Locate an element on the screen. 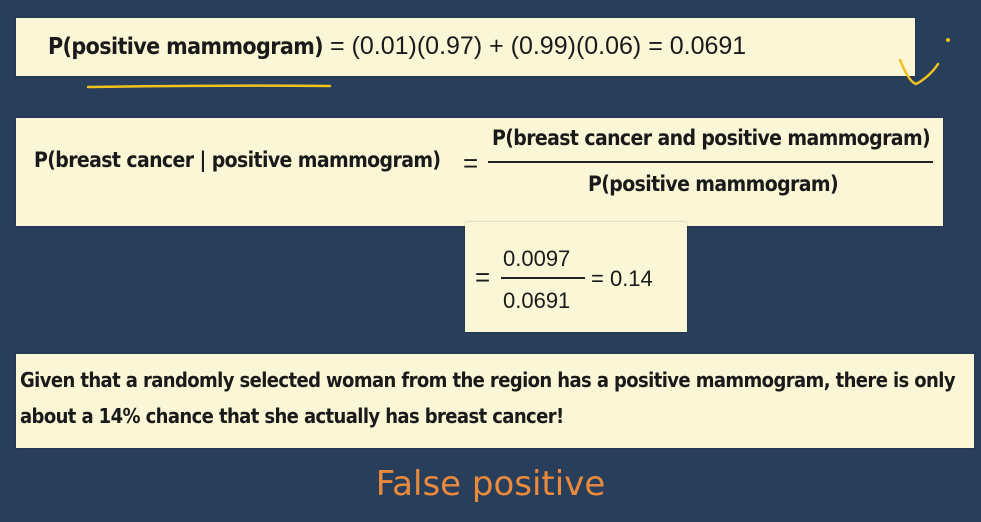 The height and width of the screenshot is (522, 981). total-probability-rhs: = (0.01)(0.97) + (0.99)(0.06) = 0.0691 is located at coordinates (538, 46).